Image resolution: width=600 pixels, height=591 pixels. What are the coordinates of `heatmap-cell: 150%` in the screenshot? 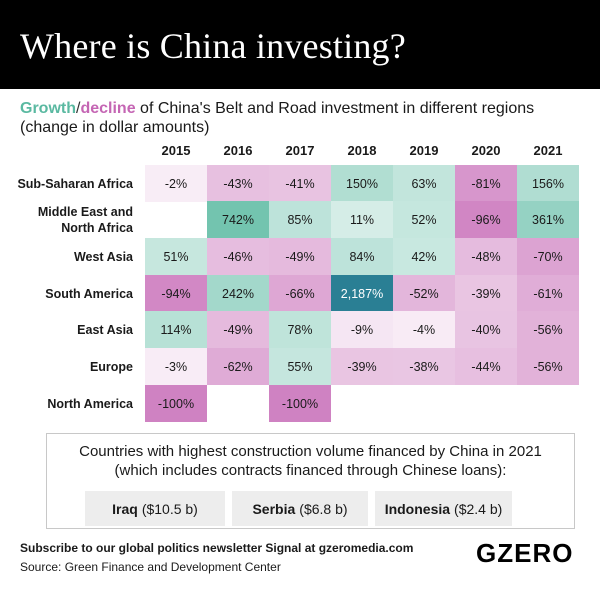 It's located at (362, 183).